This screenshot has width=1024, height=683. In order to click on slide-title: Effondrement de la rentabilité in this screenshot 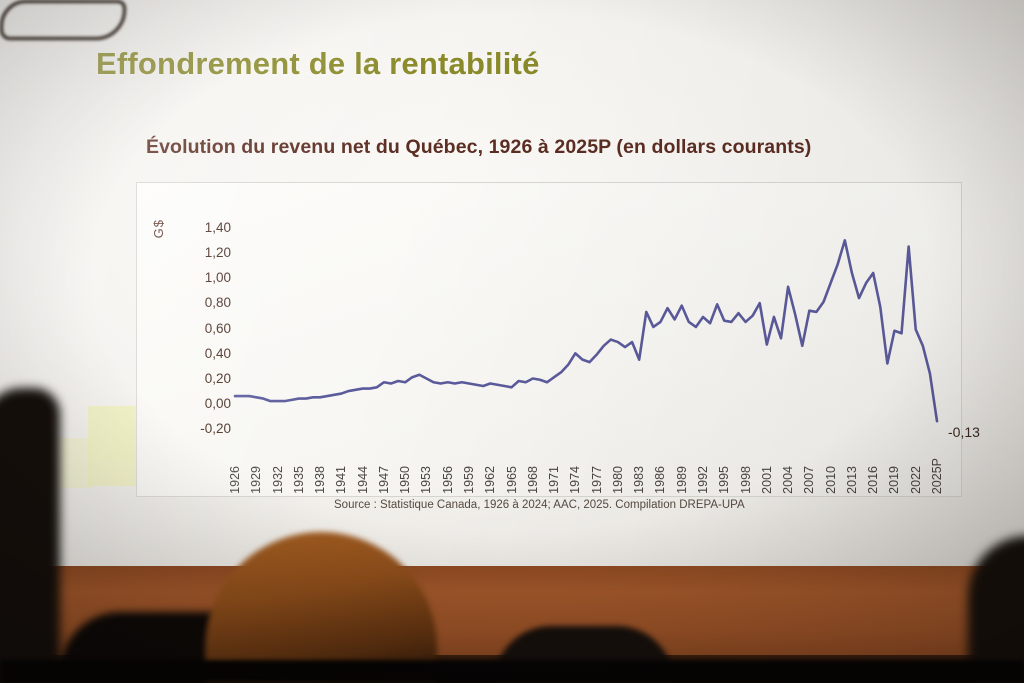, I will do `click(318, 63)`.